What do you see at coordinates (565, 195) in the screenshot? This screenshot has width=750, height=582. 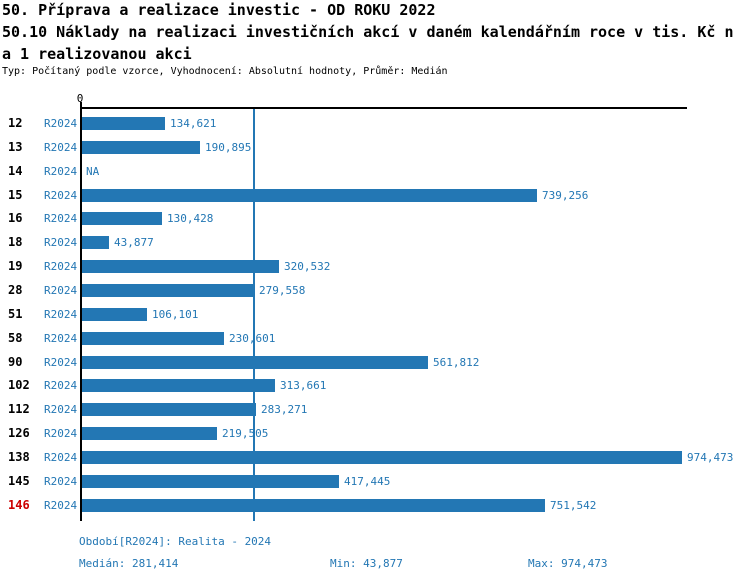 I see `value-label: 739,256` at bounding box center [565, 195].